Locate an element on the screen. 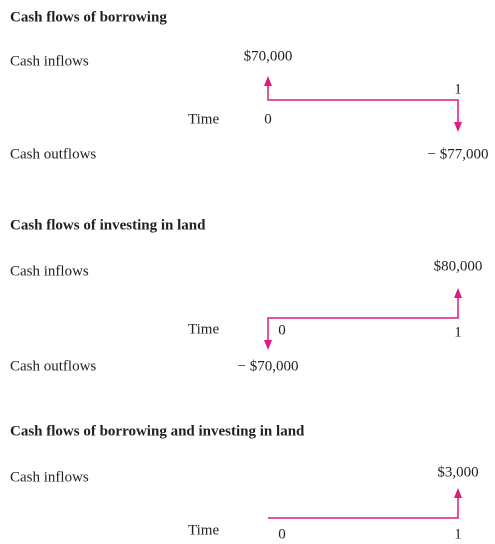 This screenshot has width=495, height=544. inflow-amount: $3,000 is located at coordinates (457, 472).